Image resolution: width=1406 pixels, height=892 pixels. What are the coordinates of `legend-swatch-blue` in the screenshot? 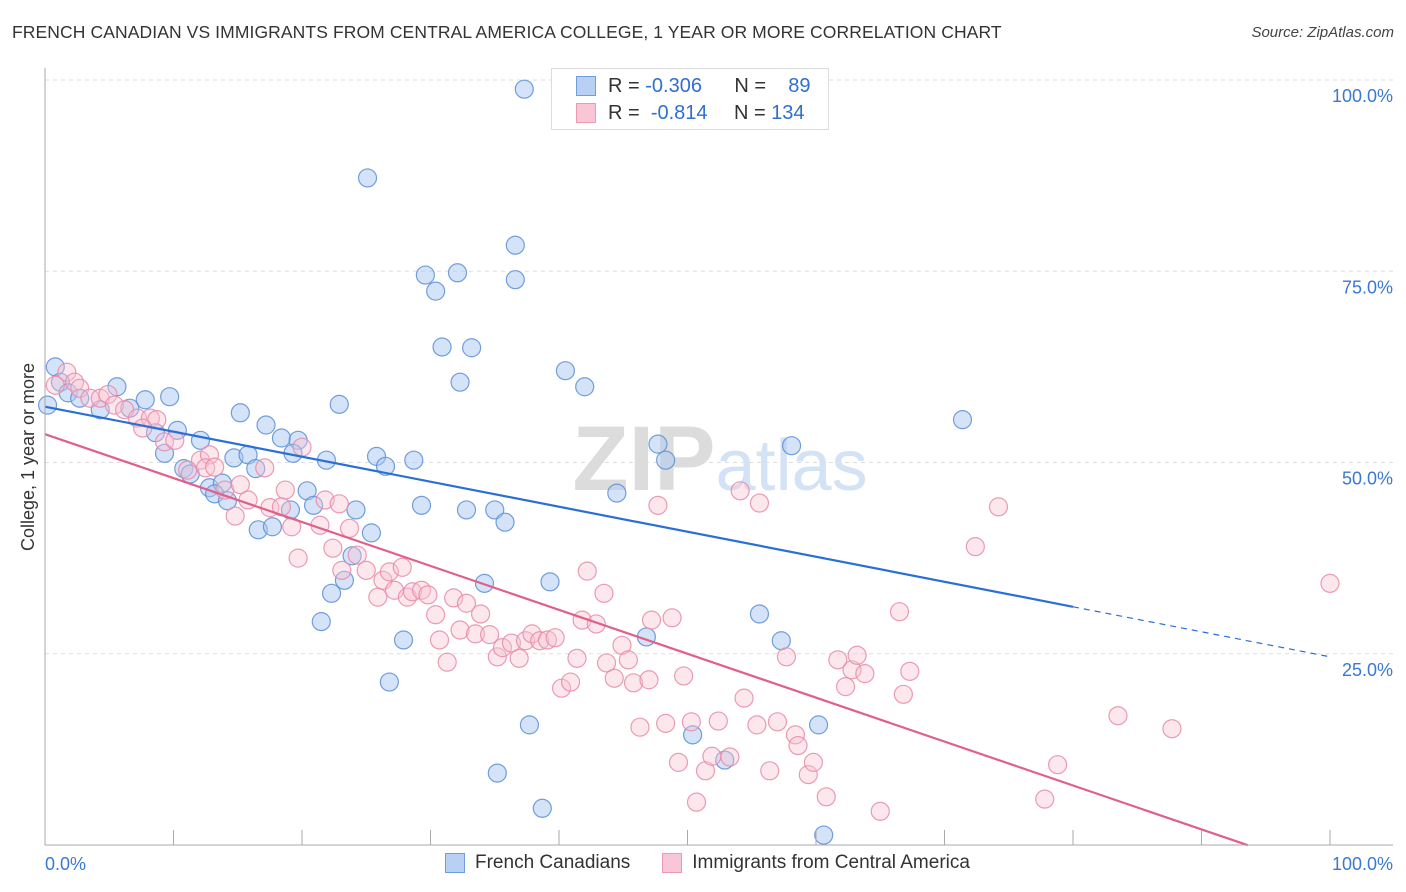 It's located at (586, 86).